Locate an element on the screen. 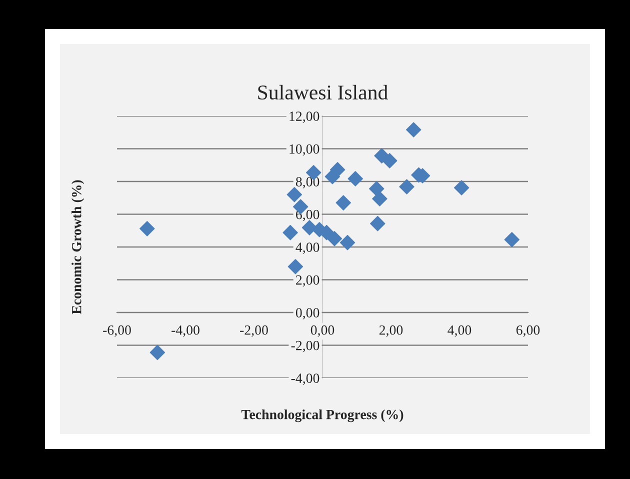 The height and width of the screenshot is (479, 630). y-axis-title: Economic Growth (%) is located at coordinates (78, 247).